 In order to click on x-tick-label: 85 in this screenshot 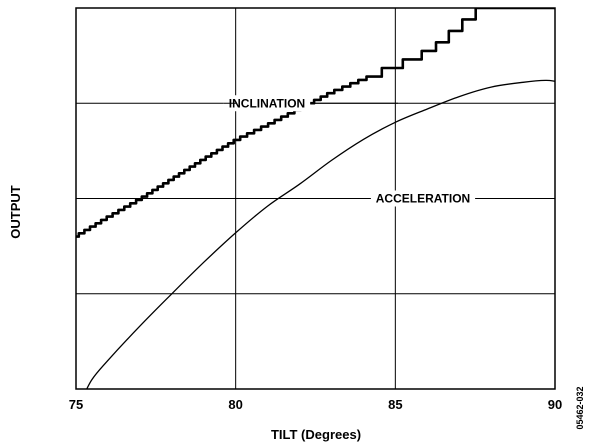, I will do `click(395, 404)`.